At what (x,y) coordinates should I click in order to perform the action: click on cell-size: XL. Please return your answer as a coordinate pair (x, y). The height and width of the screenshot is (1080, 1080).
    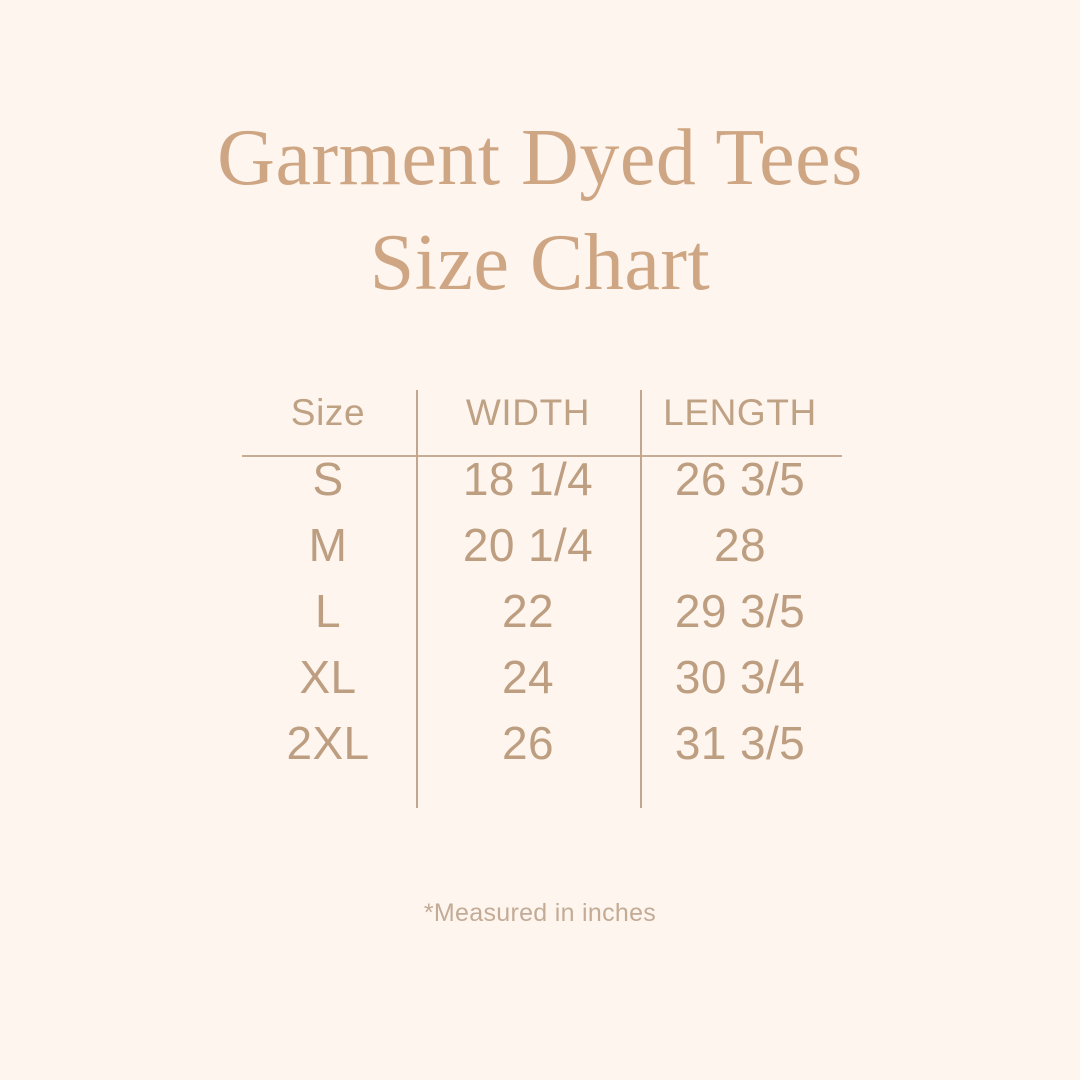
    Looking at the image, I should click on (328, 677).